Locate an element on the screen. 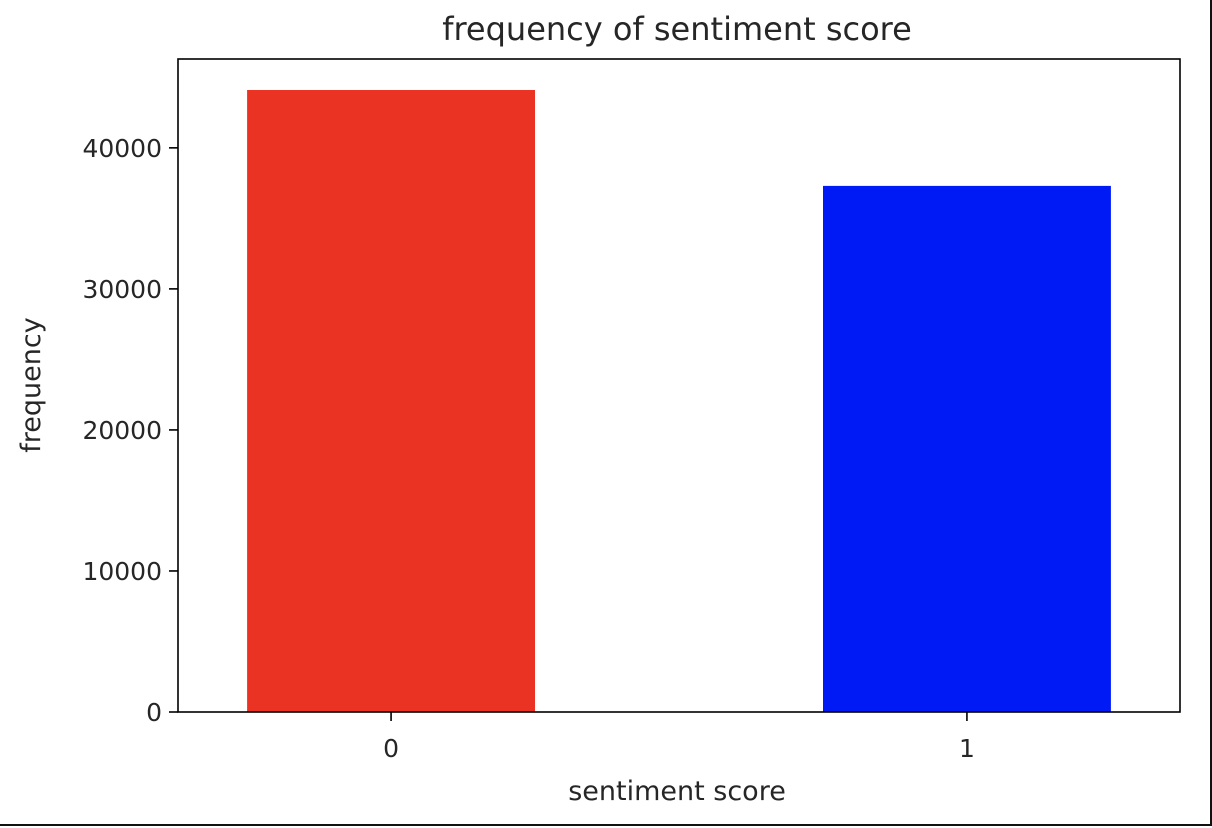 The height and width of the screenshot is (828, 1212). x-tick-label: 0 is located at coordinates (391, 748).